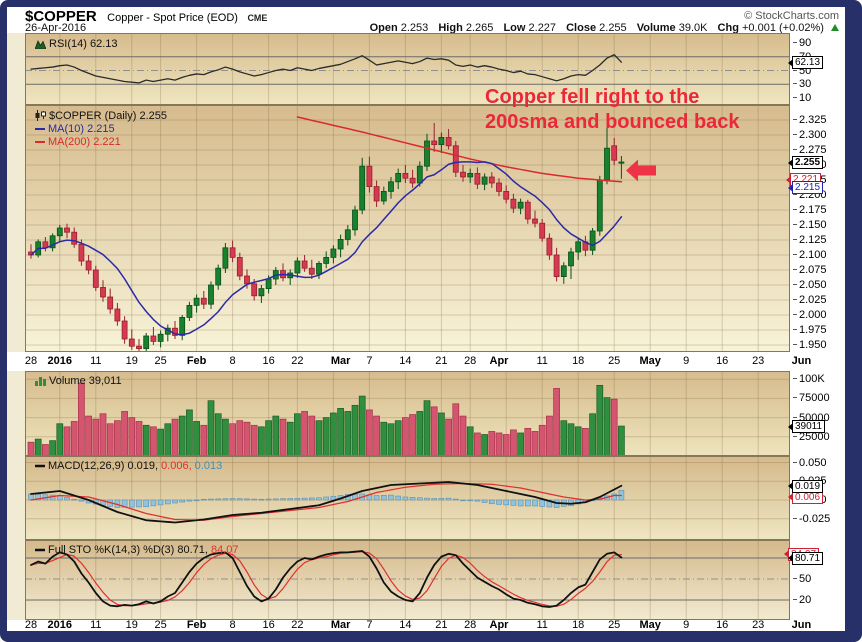 The width and height of the screenshot is (862, 642). I want to click on stochastics-legend: Full STO %K(14,3) %D(3) 80.71, 84.07, so click(137, 549).